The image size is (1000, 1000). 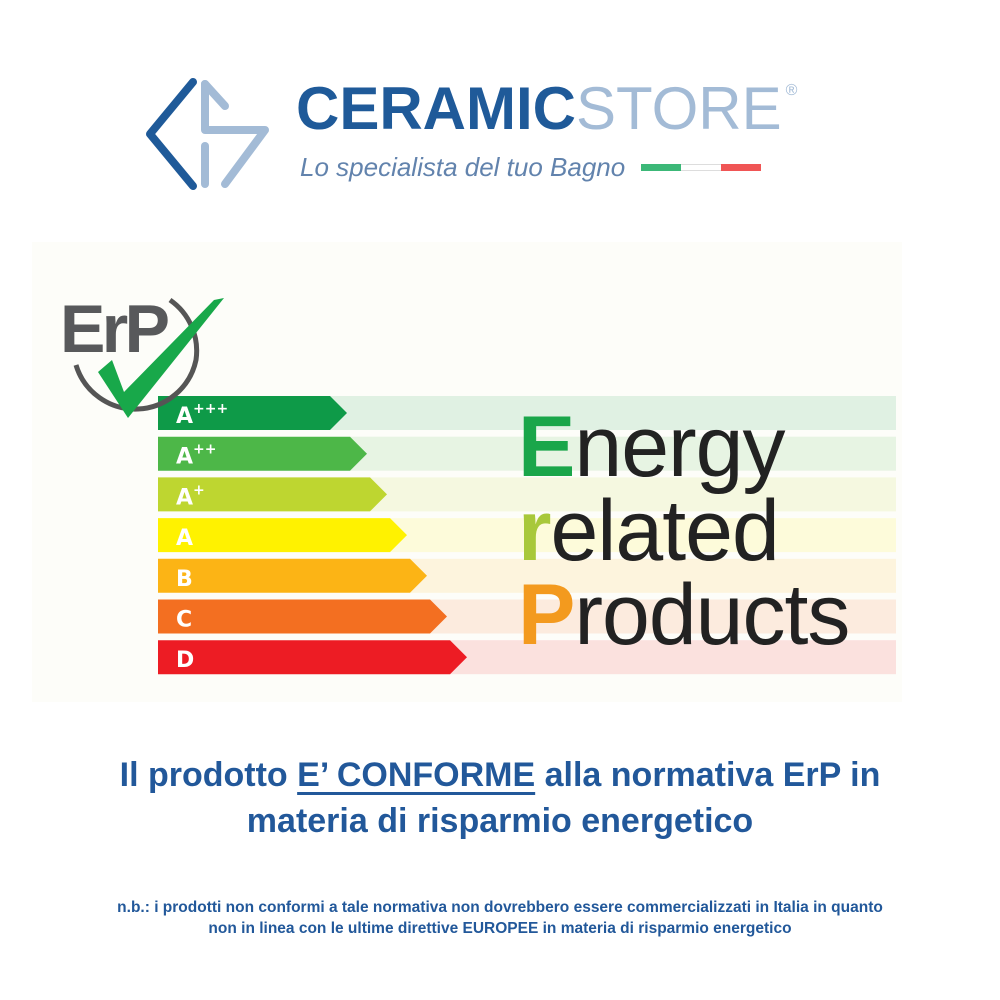 I want to click on energy-related-products-title: Energy related Products, so click(x=684, y=531).